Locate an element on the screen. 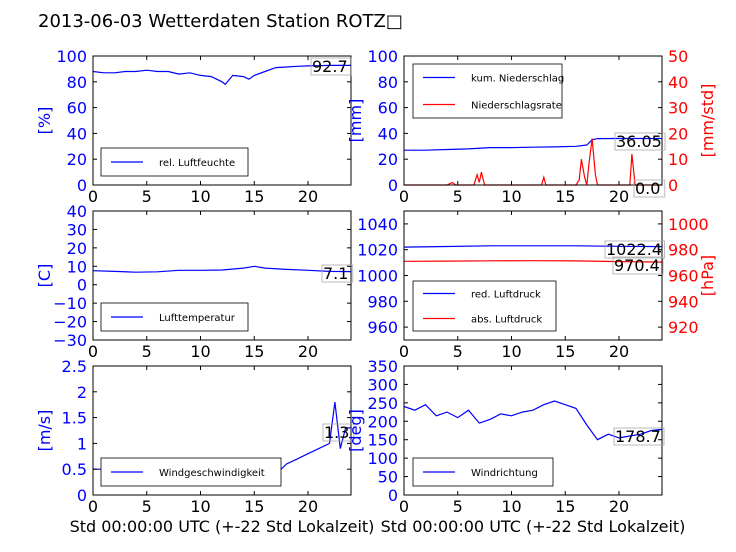 This screenshot has width=736, height=552. y-tick-label: 1000 is located at coordinates (377, 276).